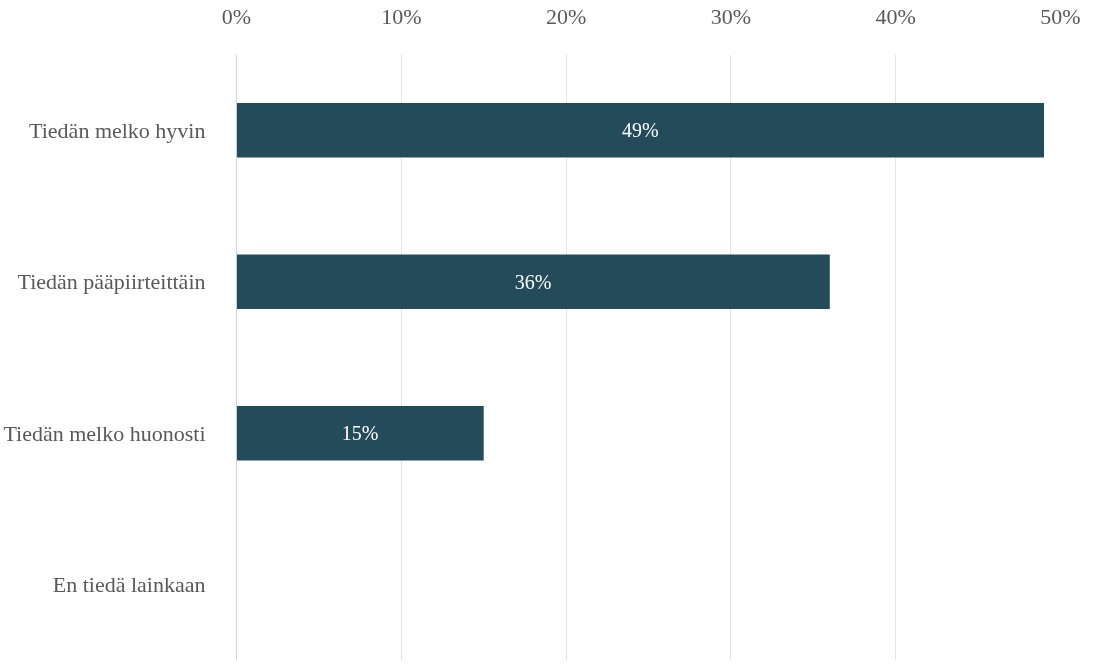 Image resolution: width=1096 pixels, height=671 pixels. I want to click on x-tick-label: 0%, so click(236, 16).